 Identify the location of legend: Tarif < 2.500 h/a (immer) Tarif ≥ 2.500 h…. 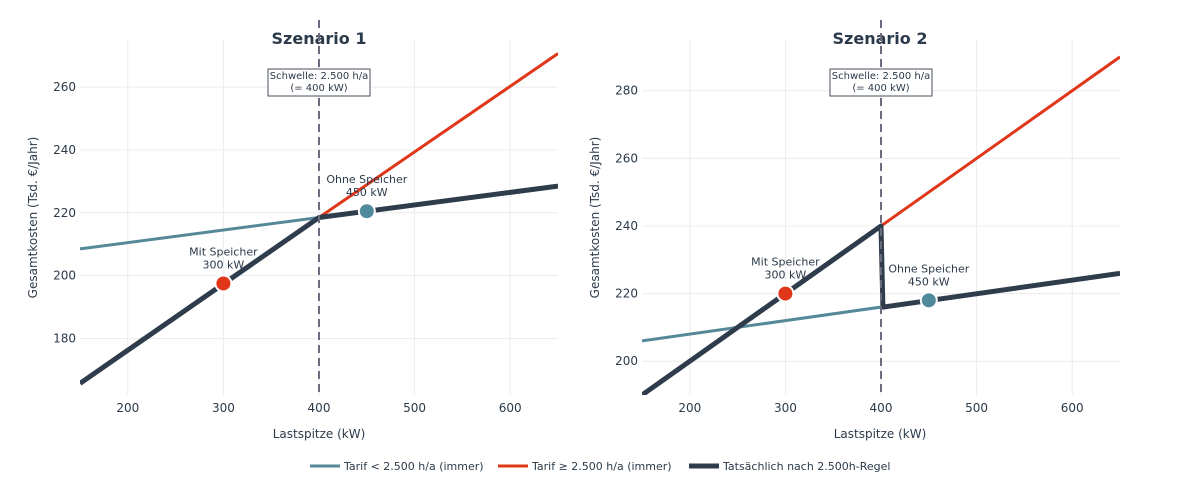
(600, 466).